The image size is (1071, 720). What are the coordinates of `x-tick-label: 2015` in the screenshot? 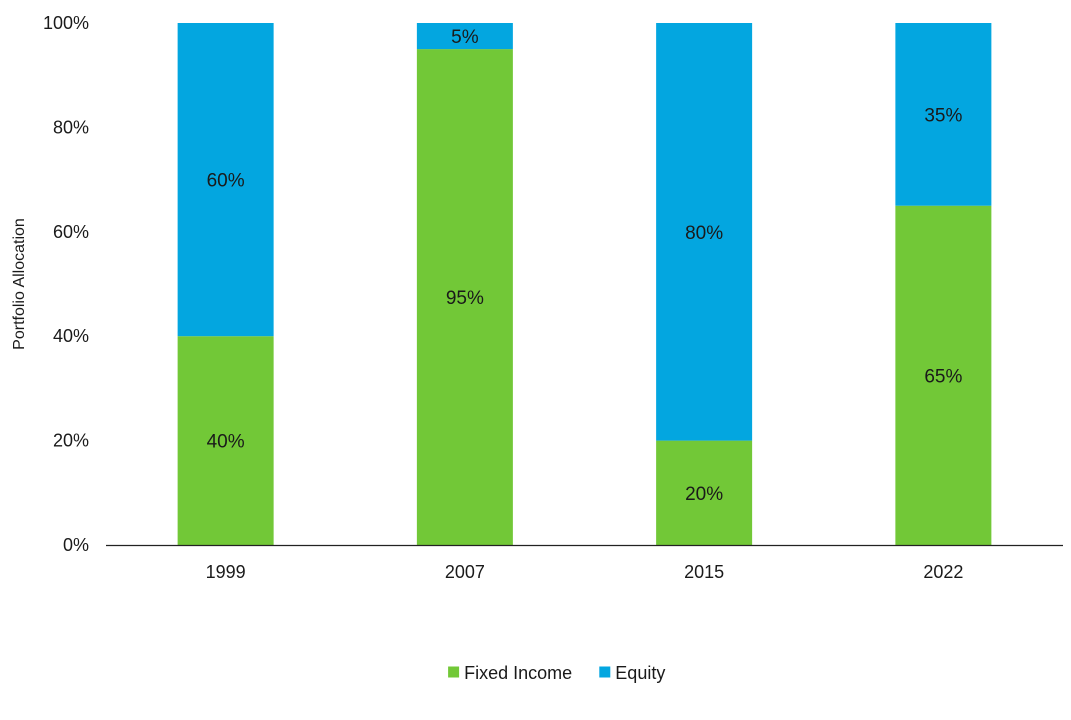 It's located at (704, 572).